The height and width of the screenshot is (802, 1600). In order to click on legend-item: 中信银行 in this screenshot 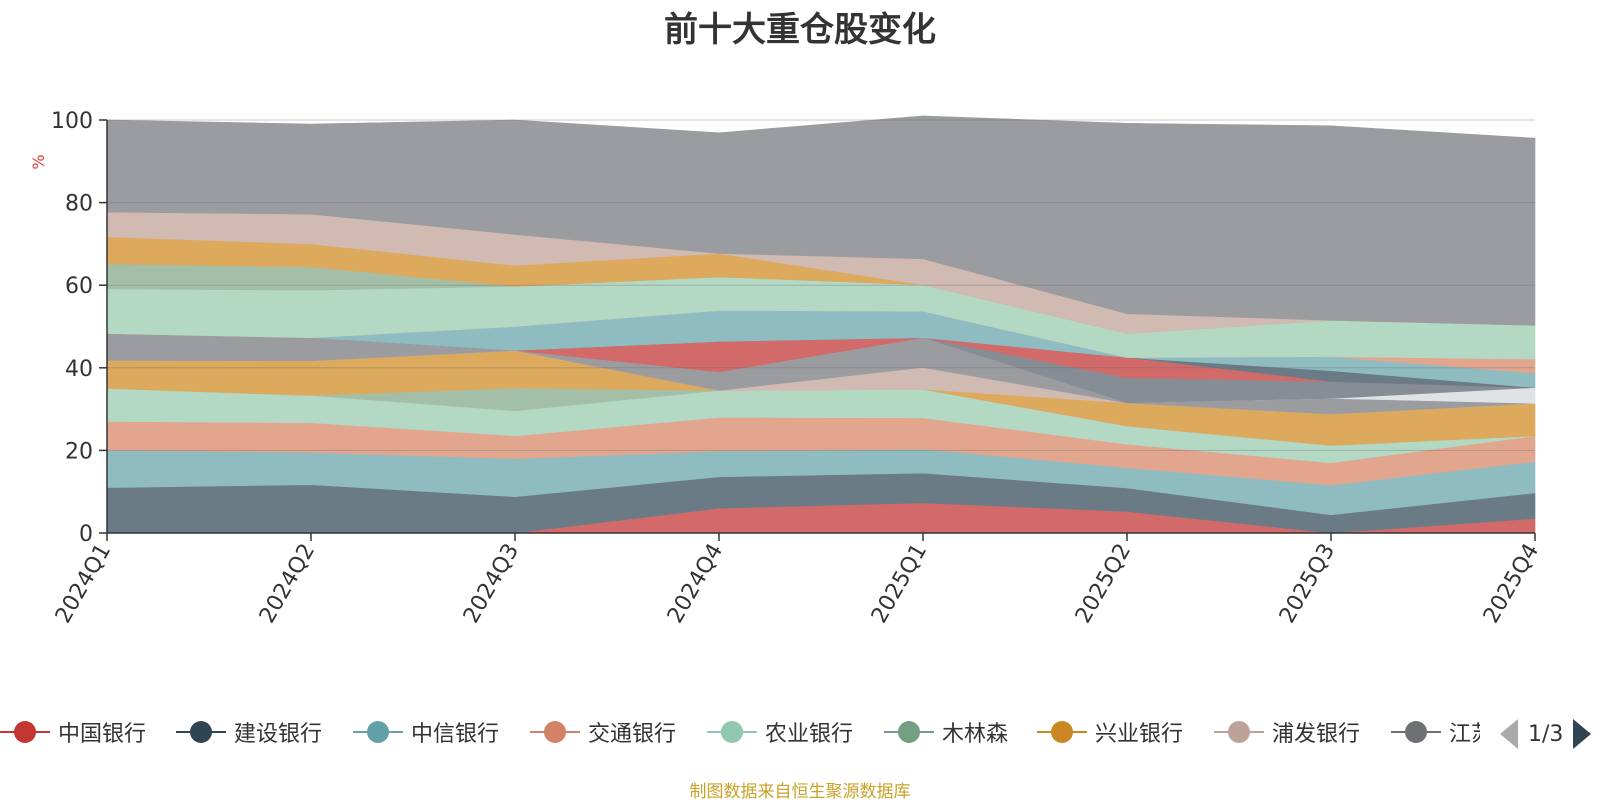, I will do `click(426, 732)`.